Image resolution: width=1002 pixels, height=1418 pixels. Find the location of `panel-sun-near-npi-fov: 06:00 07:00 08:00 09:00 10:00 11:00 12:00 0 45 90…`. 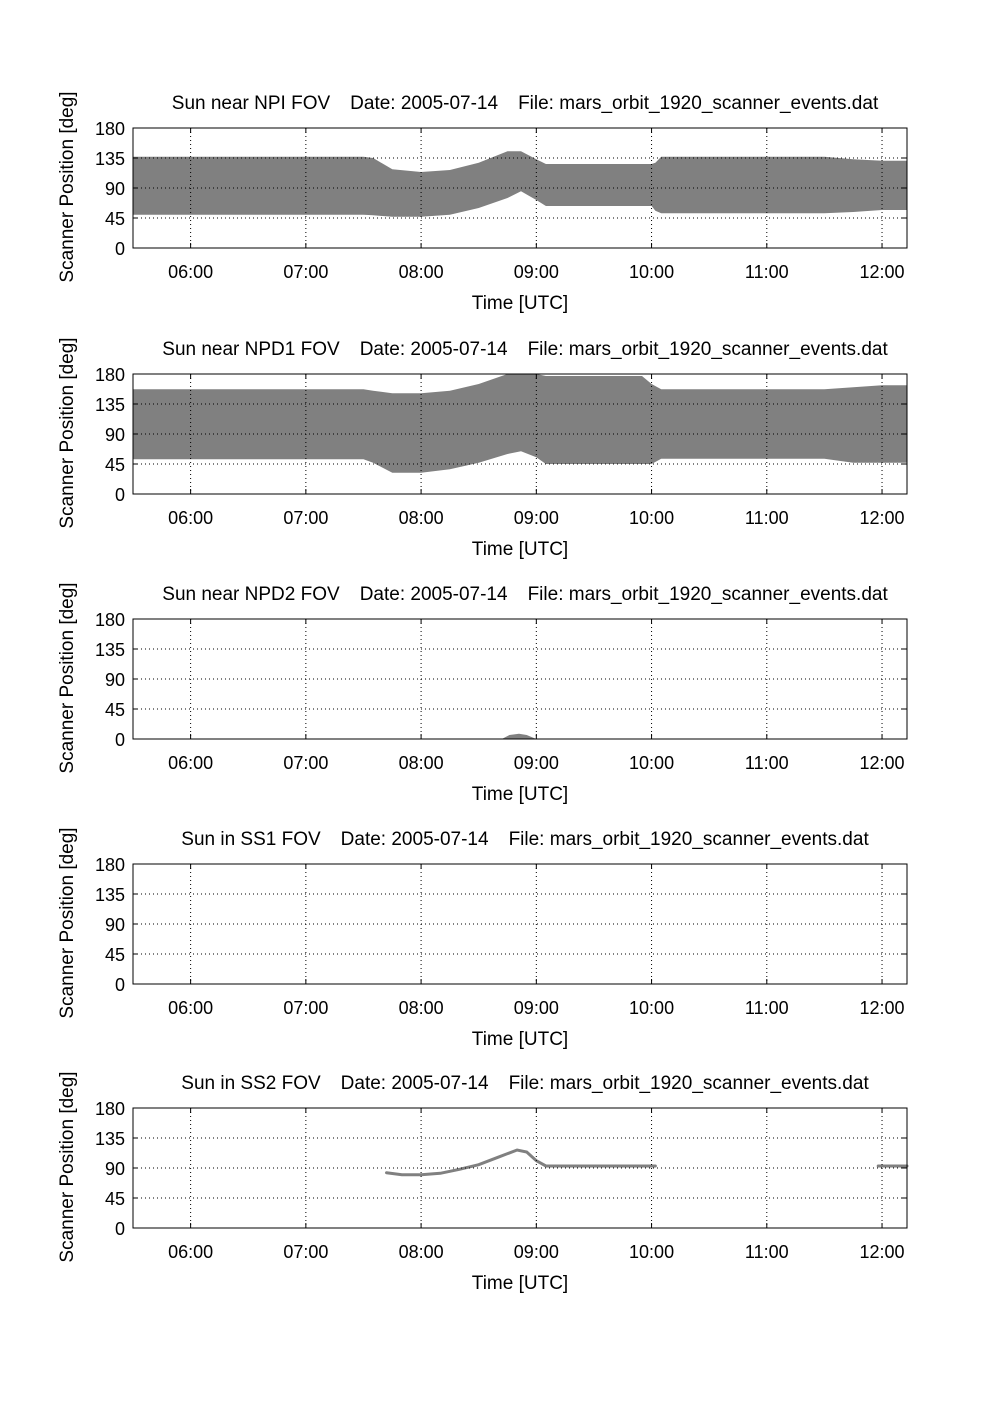

panel-sun-near-npi-fov: 06:00 07:00 08:00 09:00 10:00 11:00 12:00 0 45 90… is located at coordinates (482, 202).